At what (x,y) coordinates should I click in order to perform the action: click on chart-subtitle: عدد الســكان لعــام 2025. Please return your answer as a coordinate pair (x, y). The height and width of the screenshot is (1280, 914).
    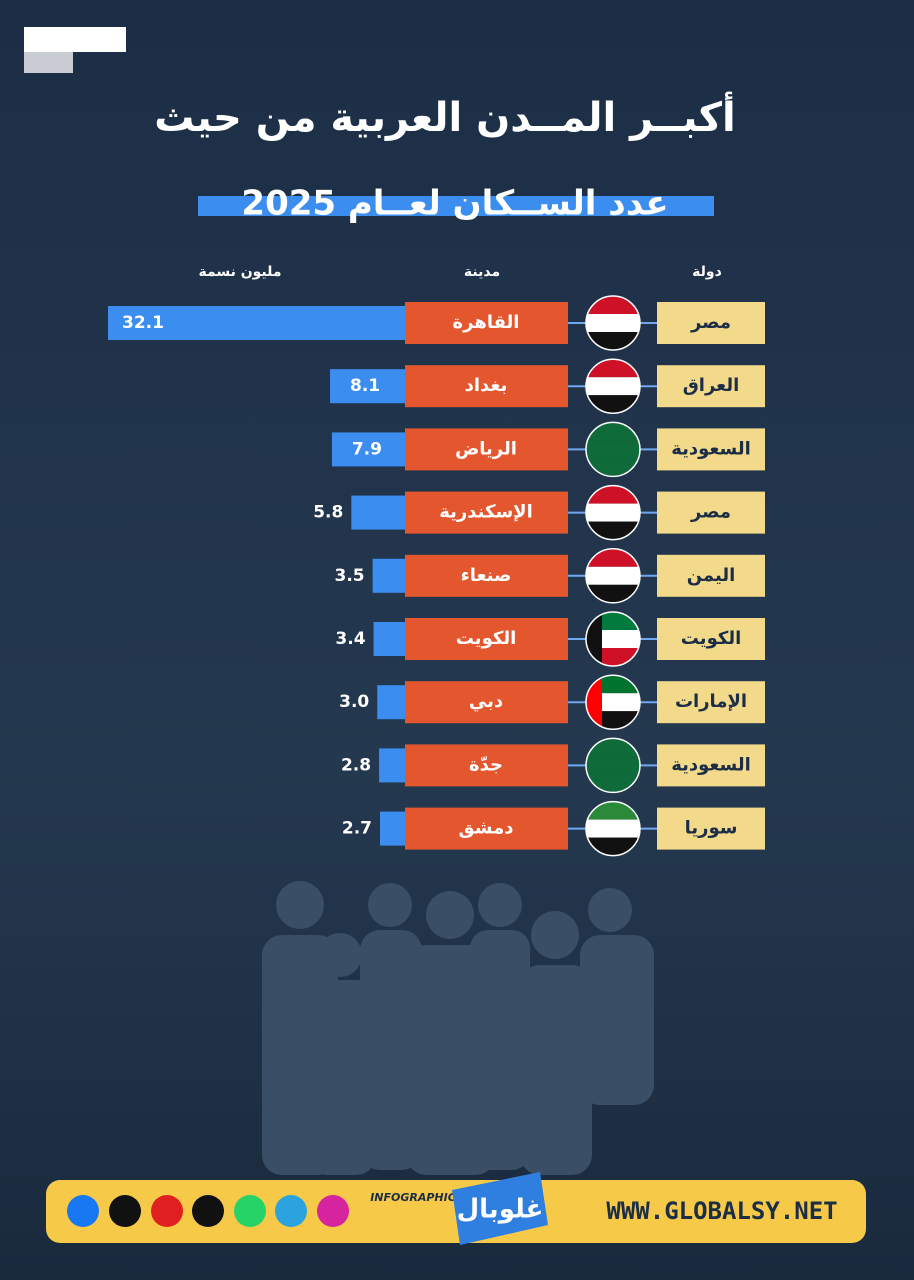
    Looking at the image, I should click on (454, 204).